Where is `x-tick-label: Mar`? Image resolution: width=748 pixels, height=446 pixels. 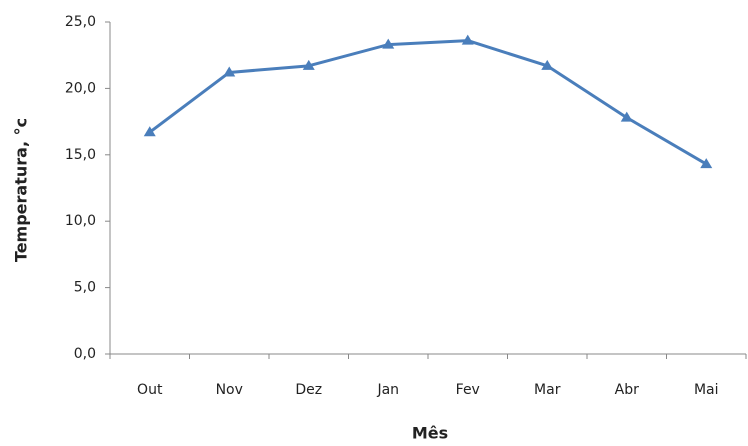
x-tick-label: Mar is located at coordinates (547, 390).